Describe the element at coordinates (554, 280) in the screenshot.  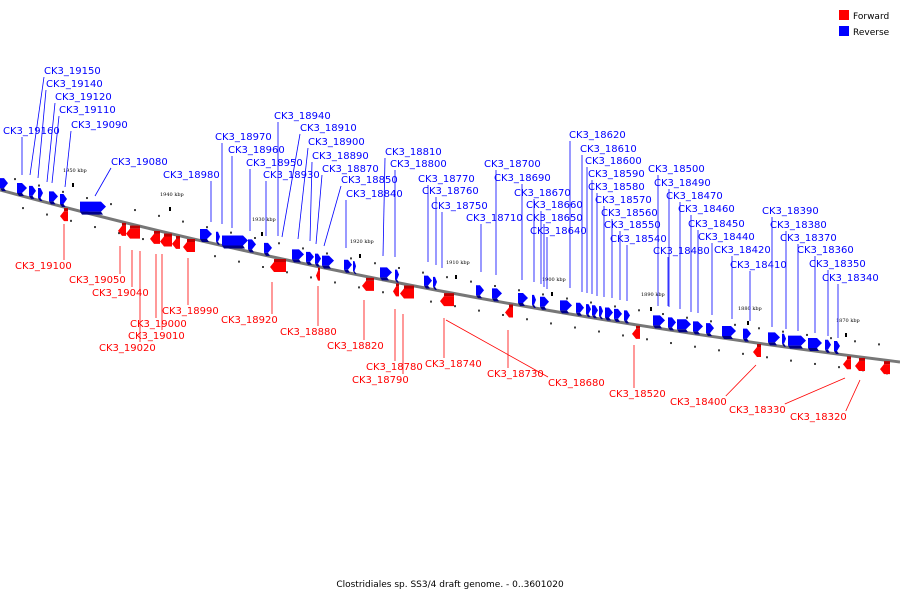
I see `tick-label: 1900 kbp` at that location.